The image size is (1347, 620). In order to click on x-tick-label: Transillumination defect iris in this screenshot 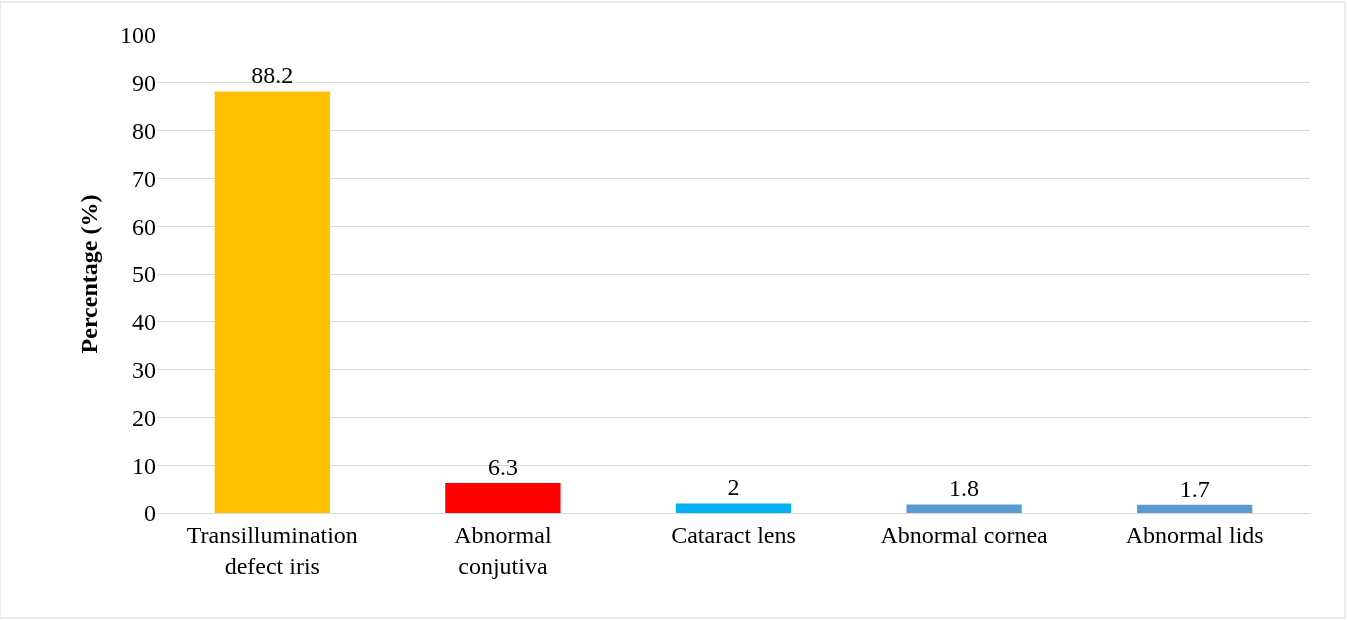, I will do `click(272, 550)`.